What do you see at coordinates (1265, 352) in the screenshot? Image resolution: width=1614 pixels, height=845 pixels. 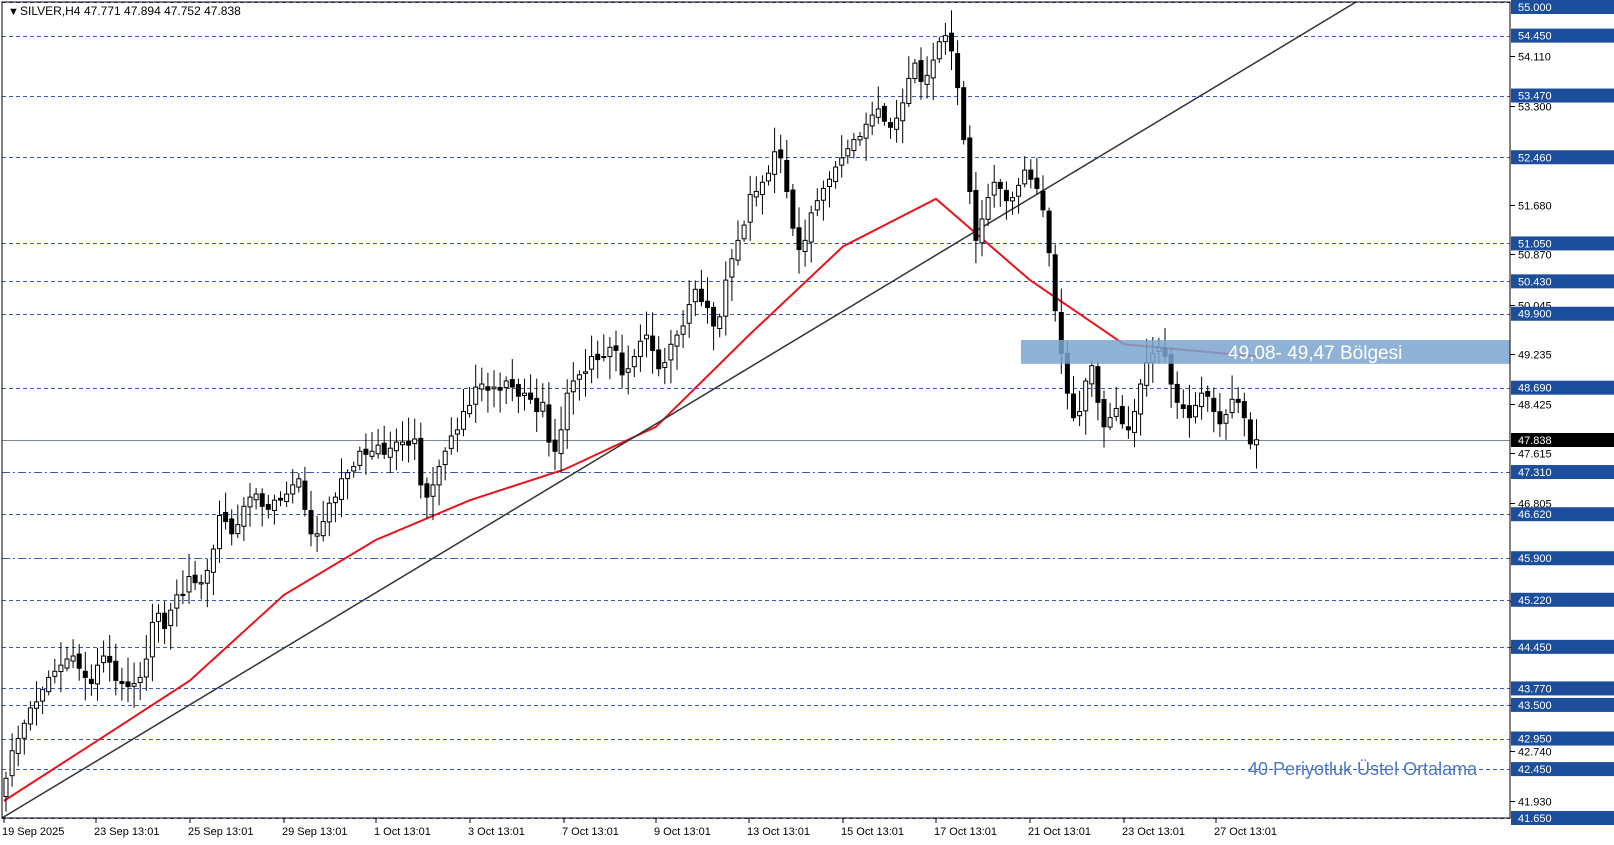 I see `zone-rectangle` at bounding box center [1265, 352].